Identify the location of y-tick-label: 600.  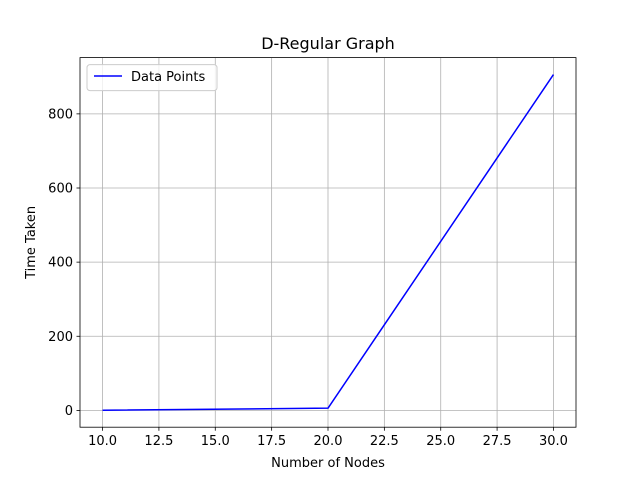
(60, 189).